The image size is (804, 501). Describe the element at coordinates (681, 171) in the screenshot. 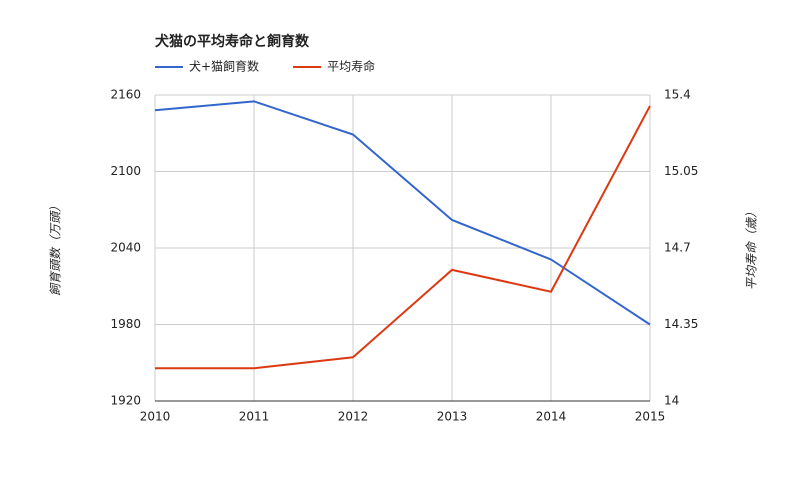

I see `y2-tick-label: 15.05` at that location.